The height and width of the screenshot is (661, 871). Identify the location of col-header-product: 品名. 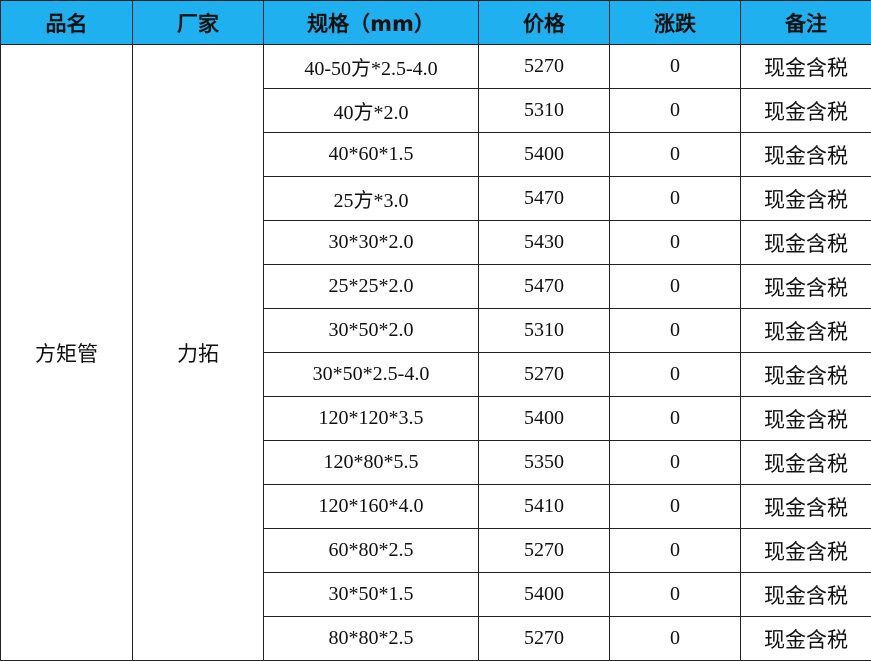
(66, 22).